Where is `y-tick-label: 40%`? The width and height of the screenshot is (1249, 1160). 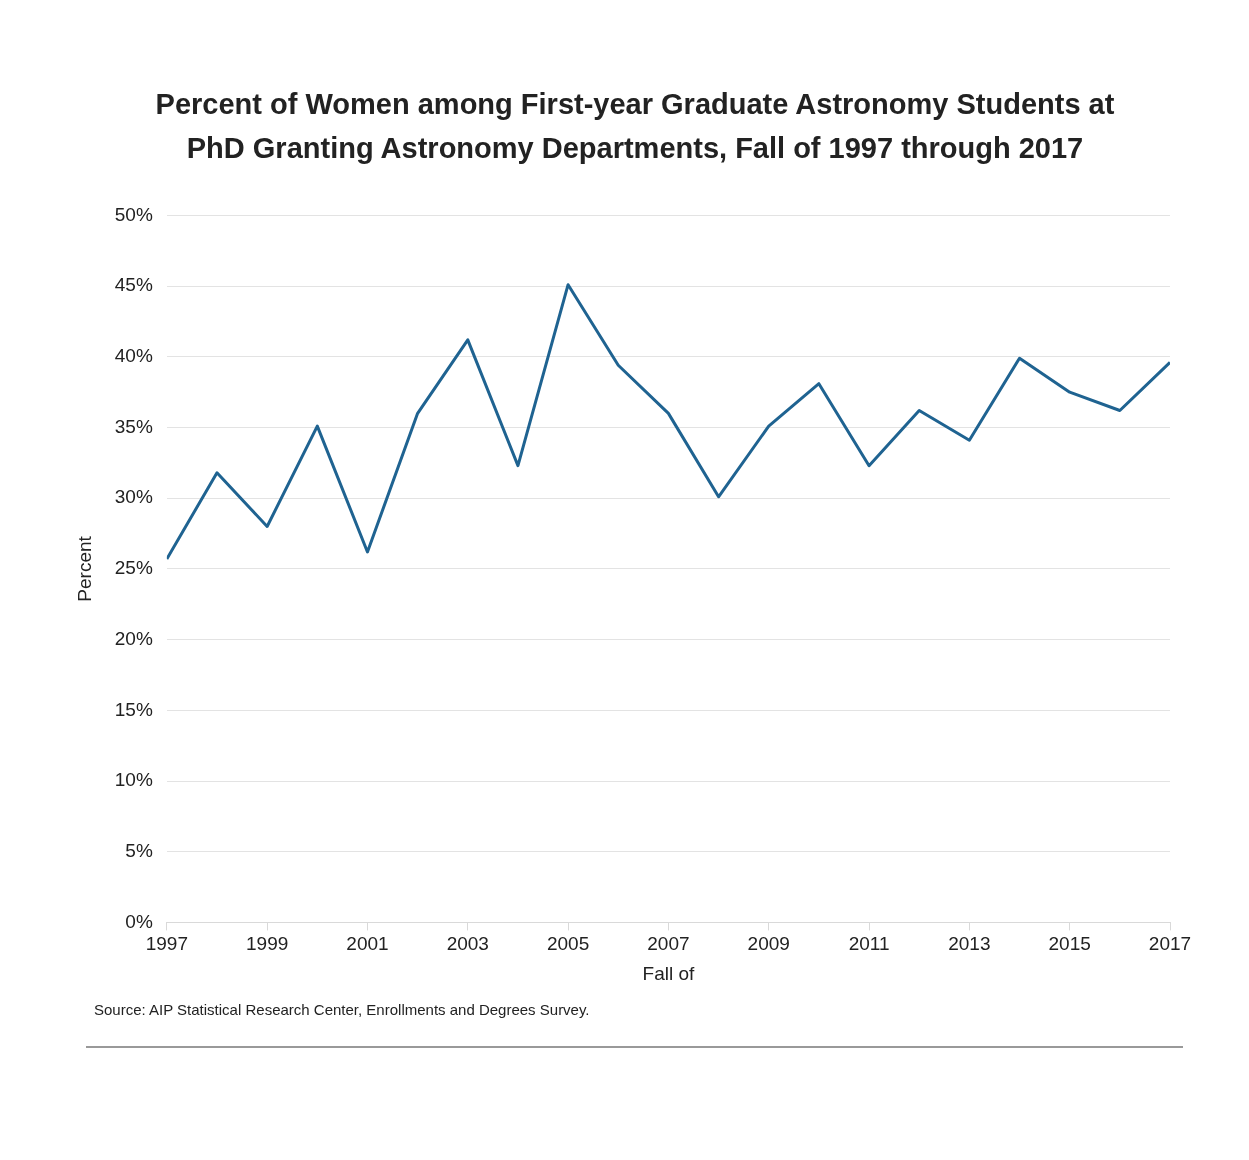
y-tick-label: 40% is located at coordinates (133, 356).